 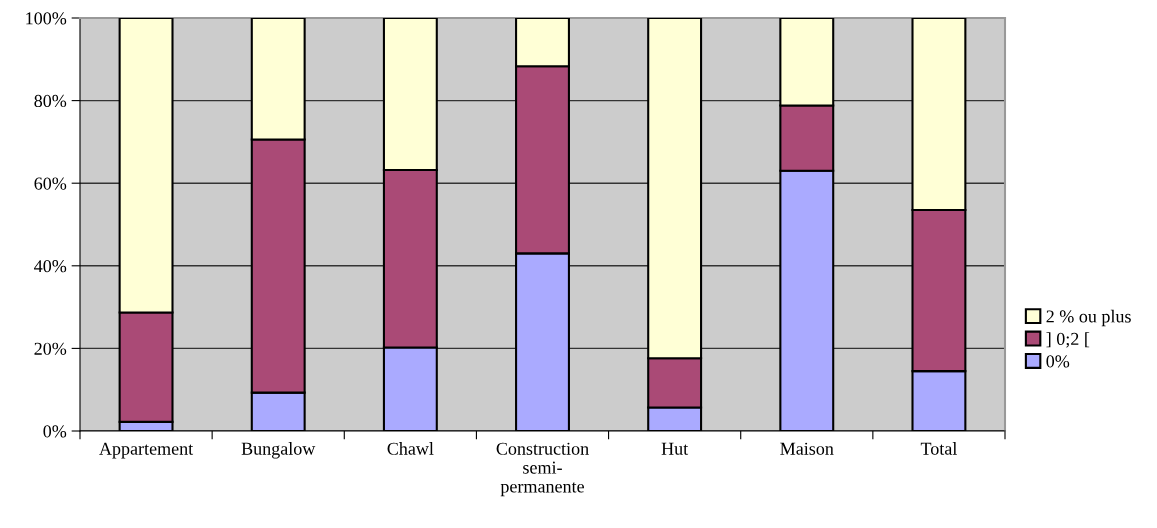 What do you see at coordinates (278, 450) in the screenshot?
I see `x-tick-label: Bungalow` at bounding box center [278, 450].